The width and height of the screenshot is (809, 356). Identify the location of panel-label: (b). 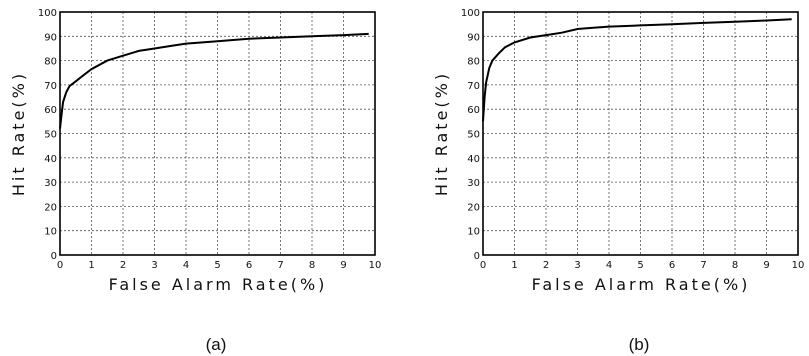
(639, 344).